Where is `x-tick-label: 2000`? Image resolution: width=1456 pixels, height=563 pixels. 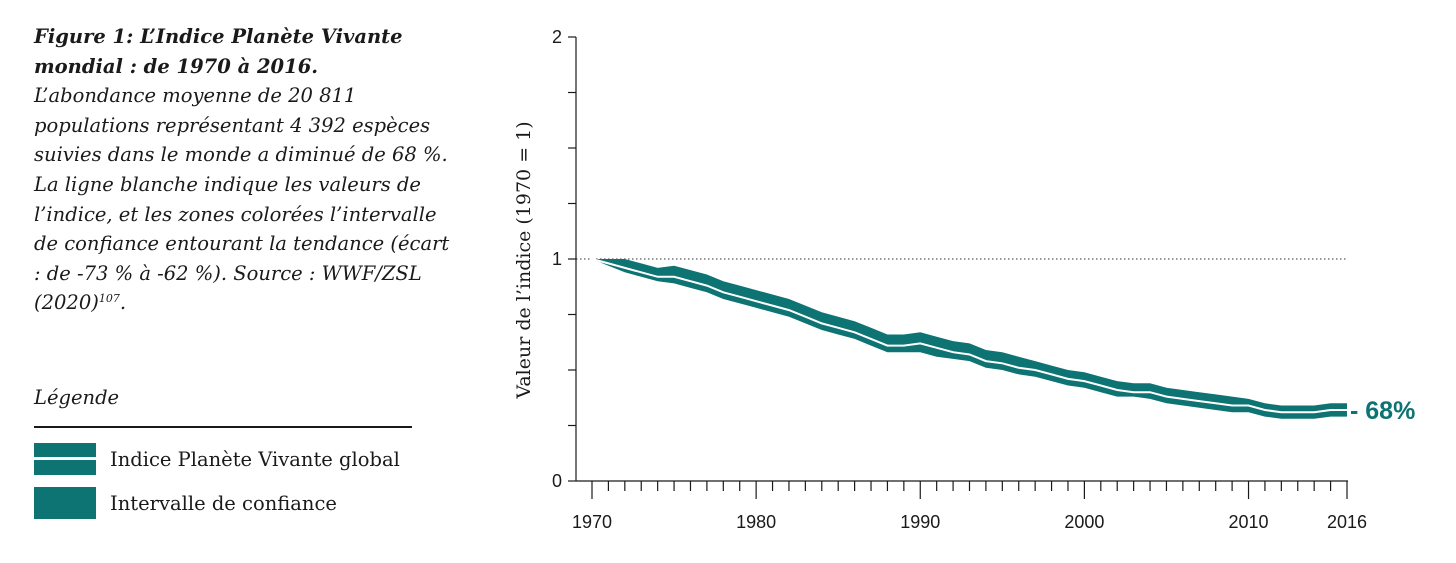
x-tick-label: 2000 is located at coordinates (1084, 522).